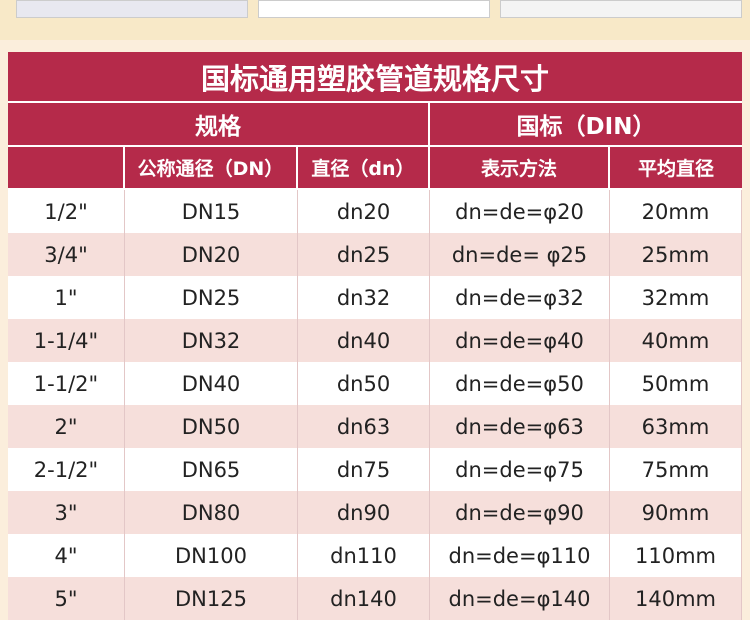 This screenshot has height=620, width=750. What do you see at coordinates (211, 254) in the screenshot?
I see `table-cell: DN20` at bounding box center [211, 254].